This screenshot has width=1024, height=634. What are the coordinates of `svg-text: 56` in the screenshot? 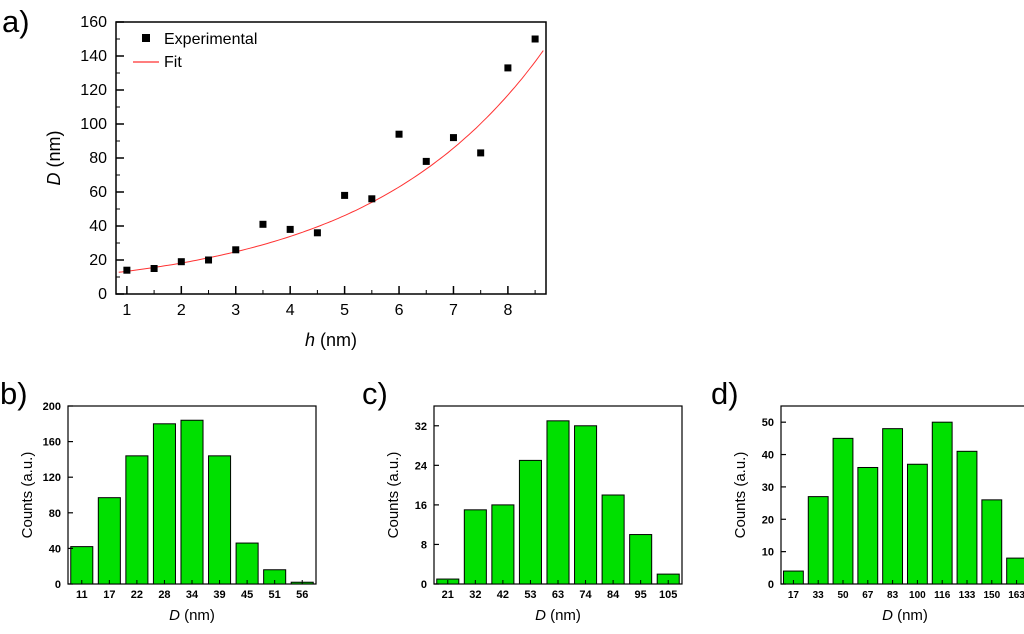 It's located at (302, 595).